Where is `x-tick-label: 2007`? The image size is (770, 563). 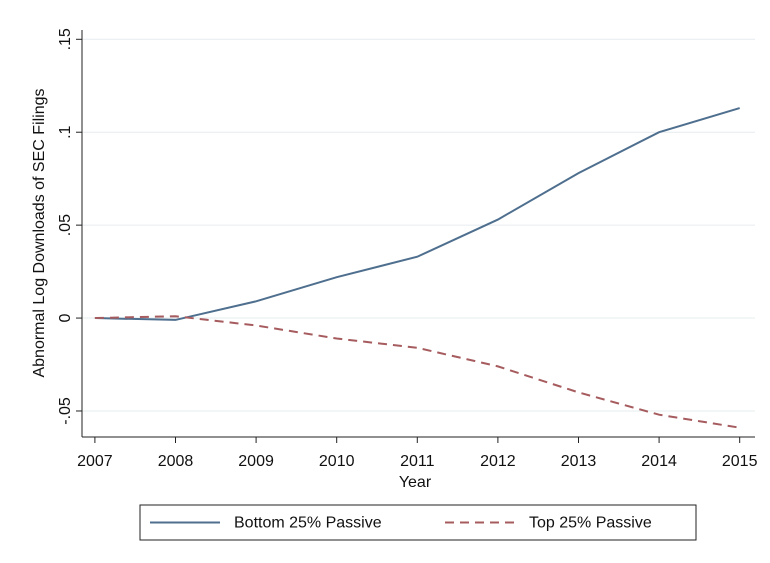 x-tick-label: 2007 is located at coordinates (95, 461).